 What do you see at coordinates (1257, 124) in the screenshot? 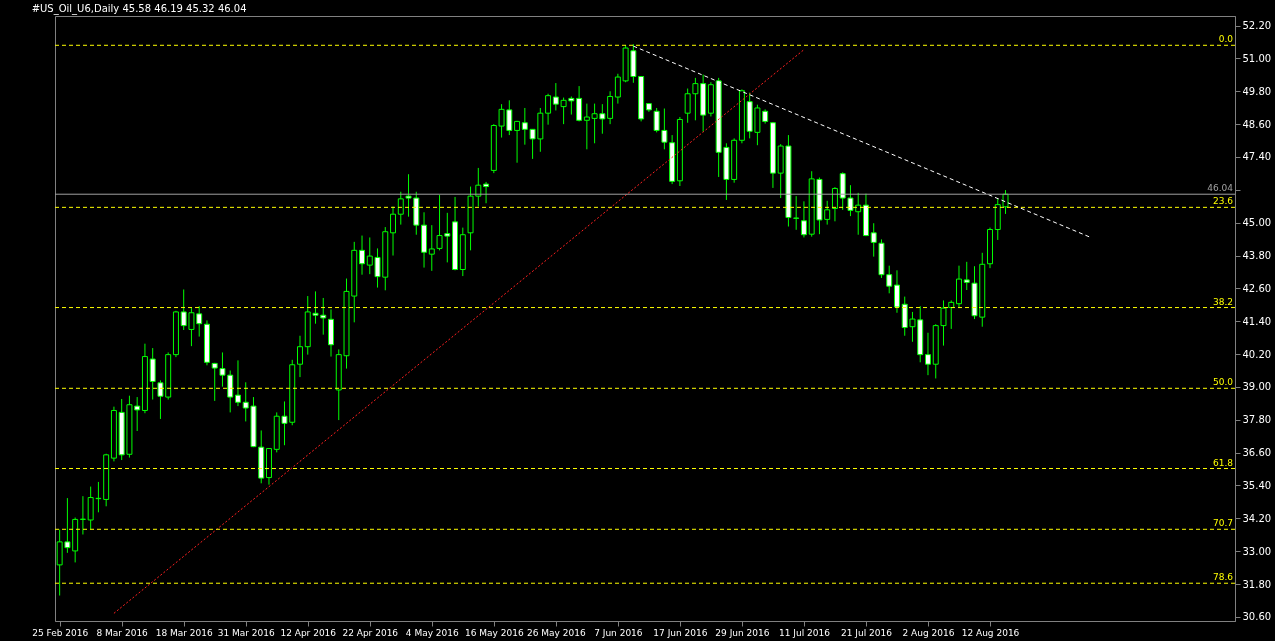
I see `y-tick-label: 48.60` at bounding box center [1257, 124].